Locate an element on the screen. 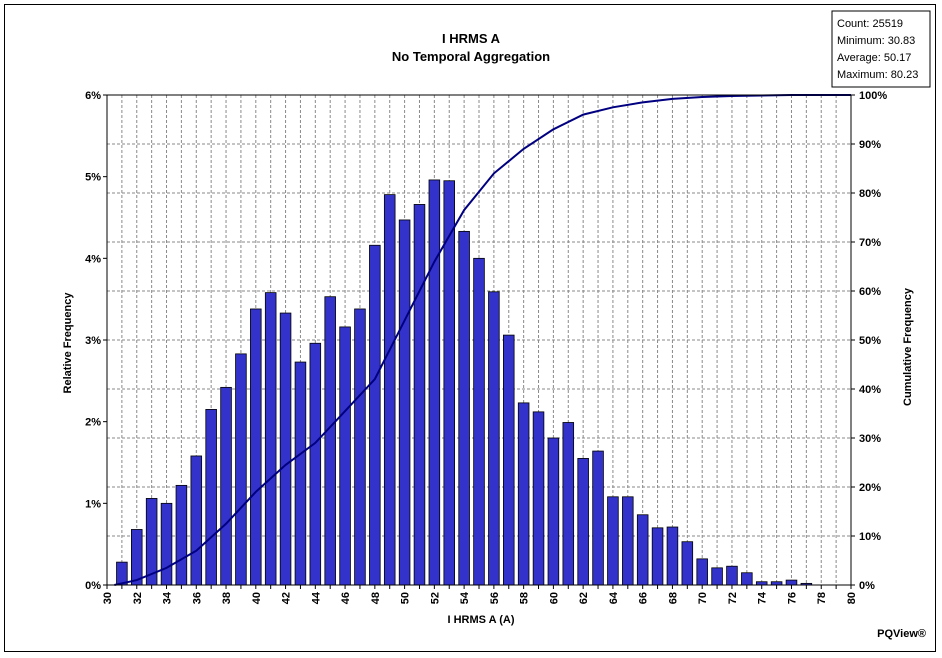 The height and width of the screenshot is (658, 942). y-tick-label: 6% is located at coordinates (93, 96).